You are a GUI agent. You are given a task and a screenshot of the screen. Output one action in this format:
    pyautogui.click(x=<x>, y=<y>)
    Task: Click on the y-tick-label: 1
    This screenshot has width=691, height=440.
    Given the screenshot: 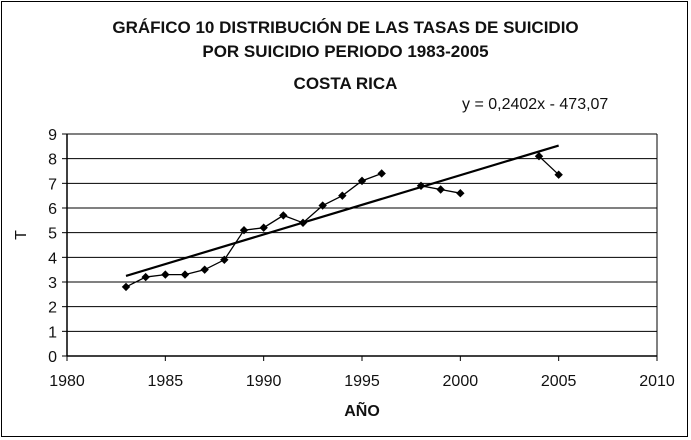 What is the action you would take?
    pyautogui.click(x=52, y=332)
    